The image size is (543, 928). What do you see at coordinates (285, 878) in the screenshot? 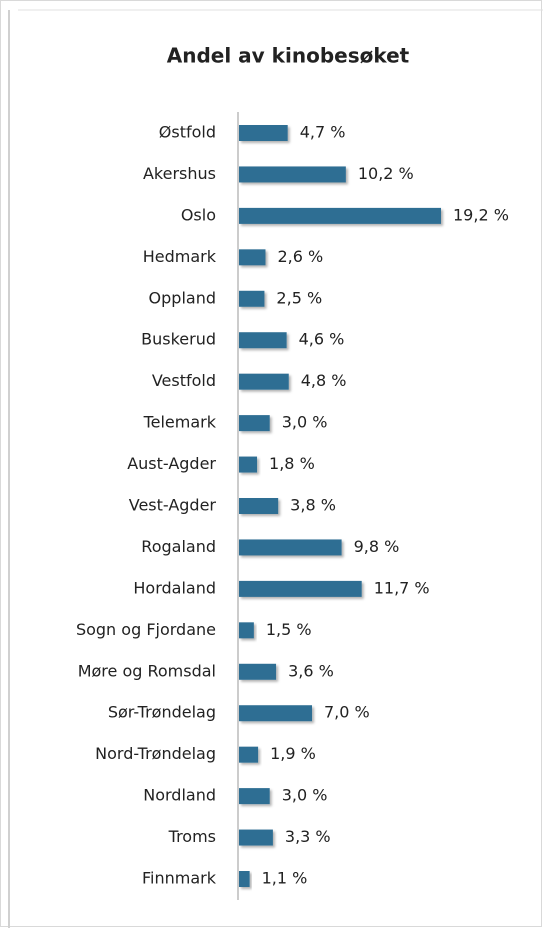
I see `value-label: 1,1 %` at bounding box center [285, 878].